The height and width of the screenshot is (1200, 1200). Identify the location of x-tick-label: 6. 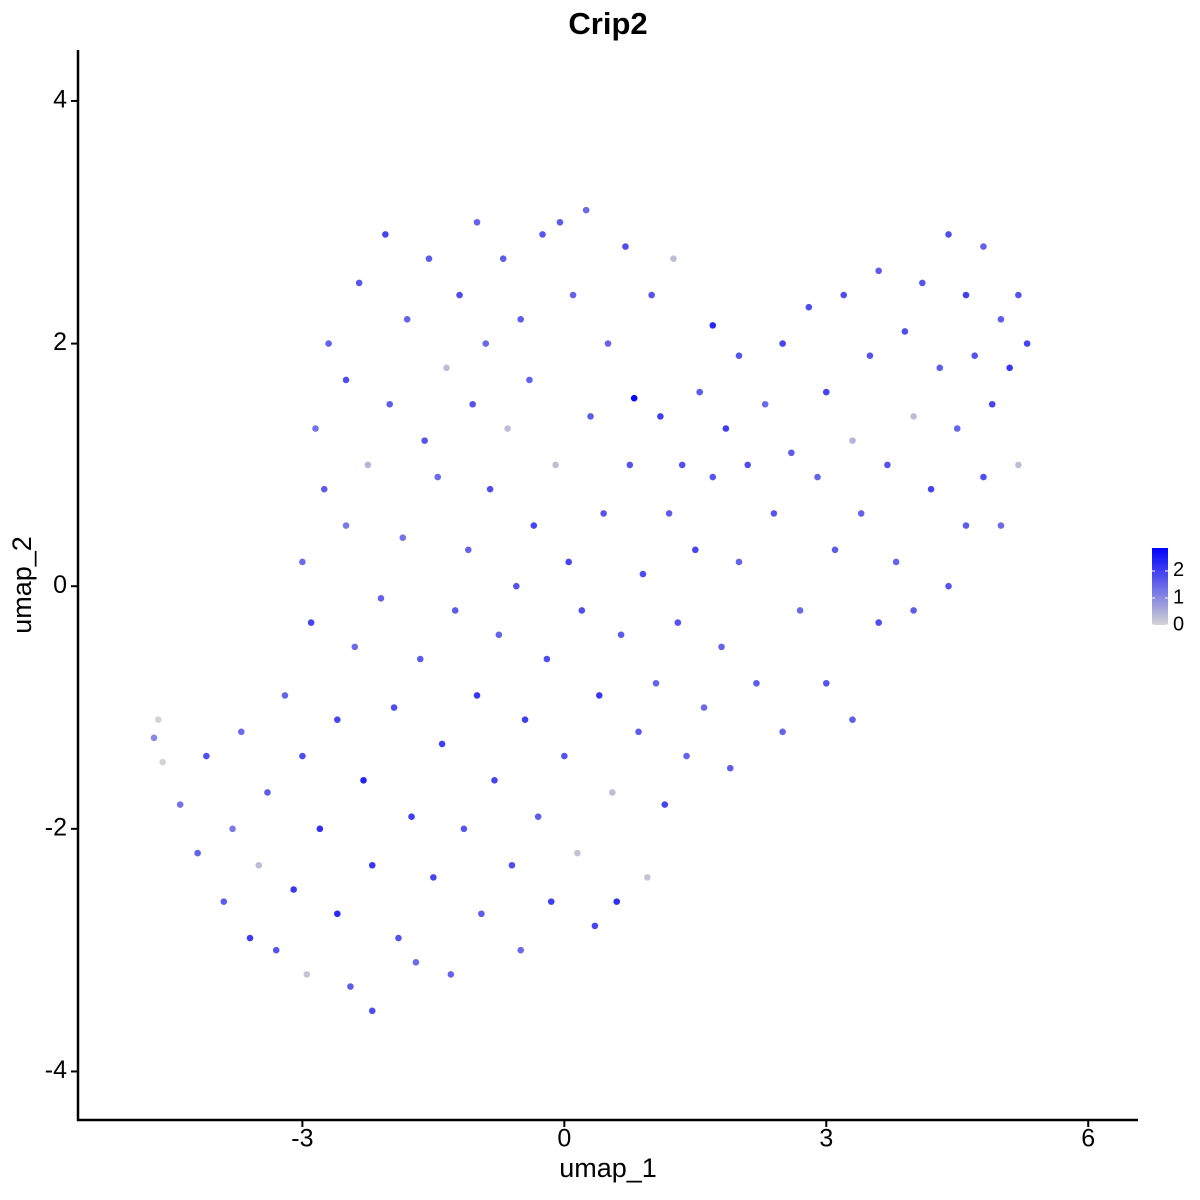
(1088, 1139).